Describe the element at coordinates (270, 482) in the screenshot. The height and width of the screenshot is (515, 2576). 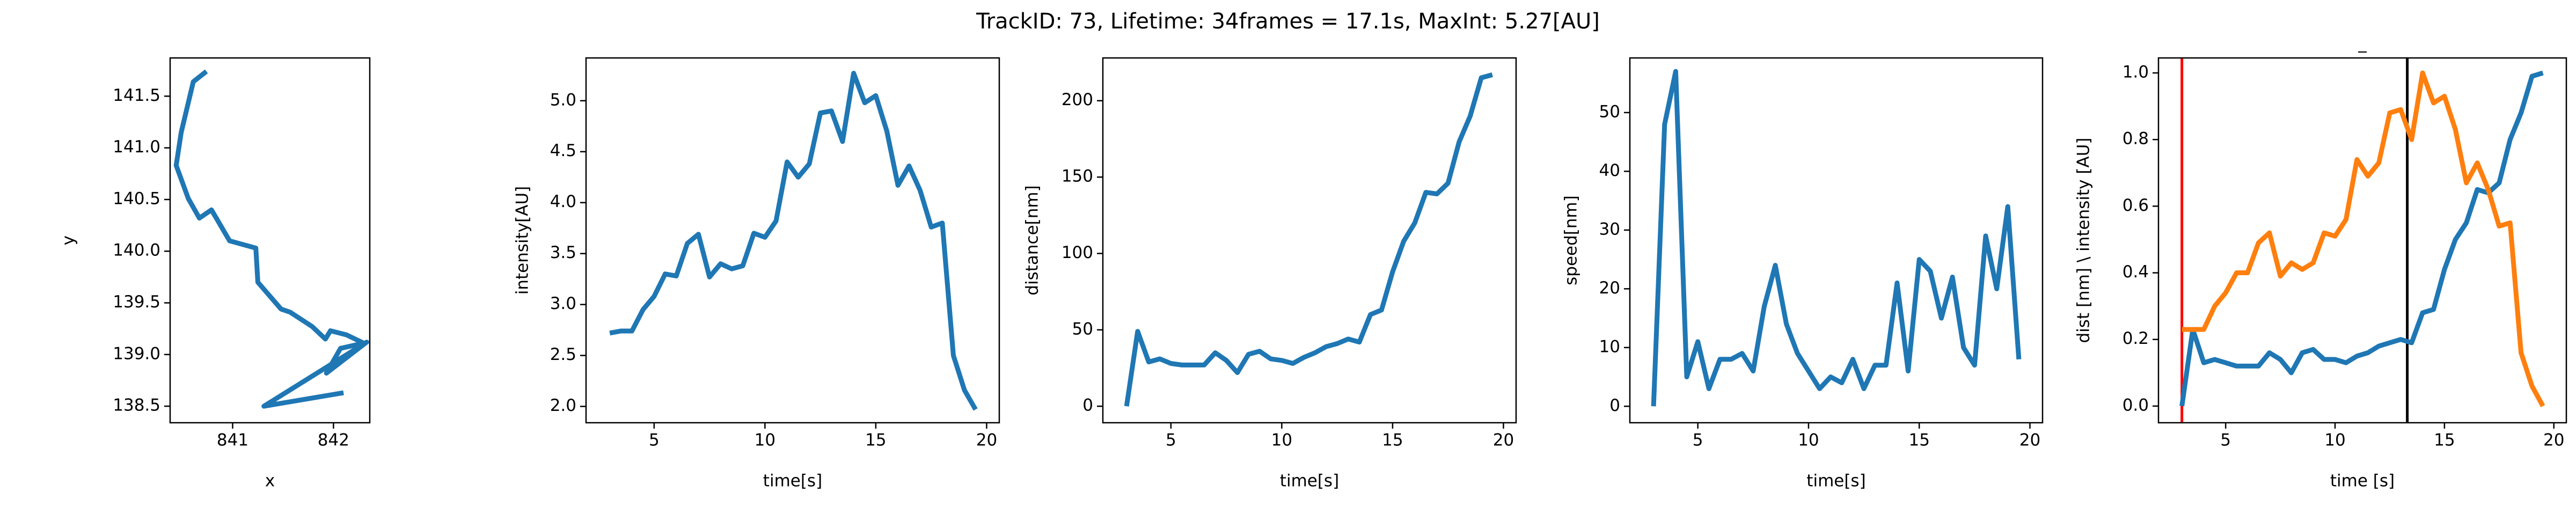
I see `x-axis-label: x` at that location.